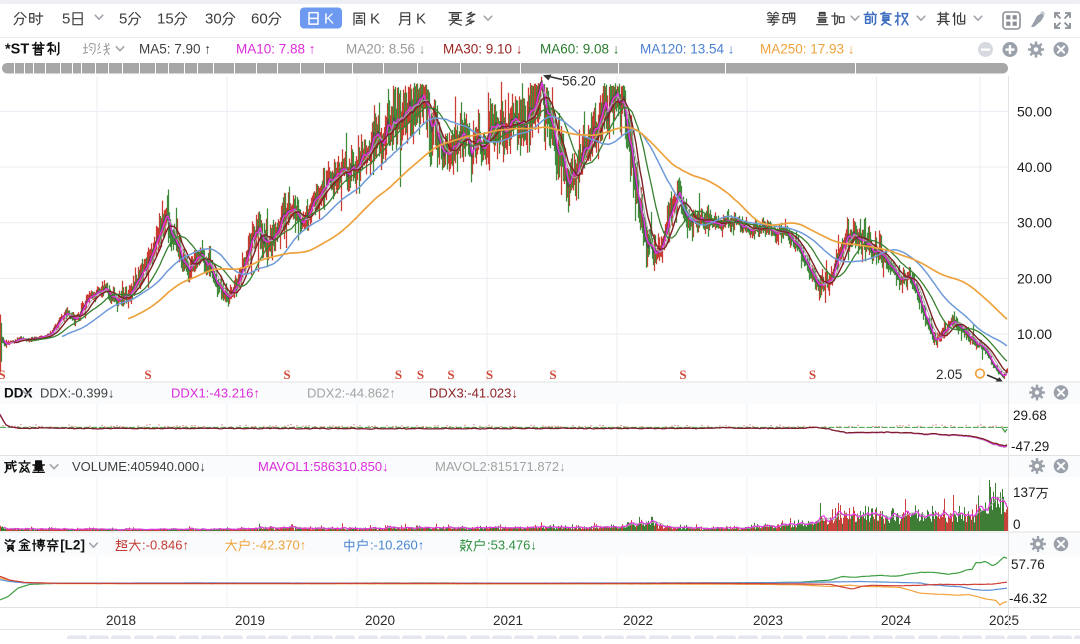 The width and height of the screenshot is (1080, 644). I want to click on svg-text: [L2], so click(72, 545).